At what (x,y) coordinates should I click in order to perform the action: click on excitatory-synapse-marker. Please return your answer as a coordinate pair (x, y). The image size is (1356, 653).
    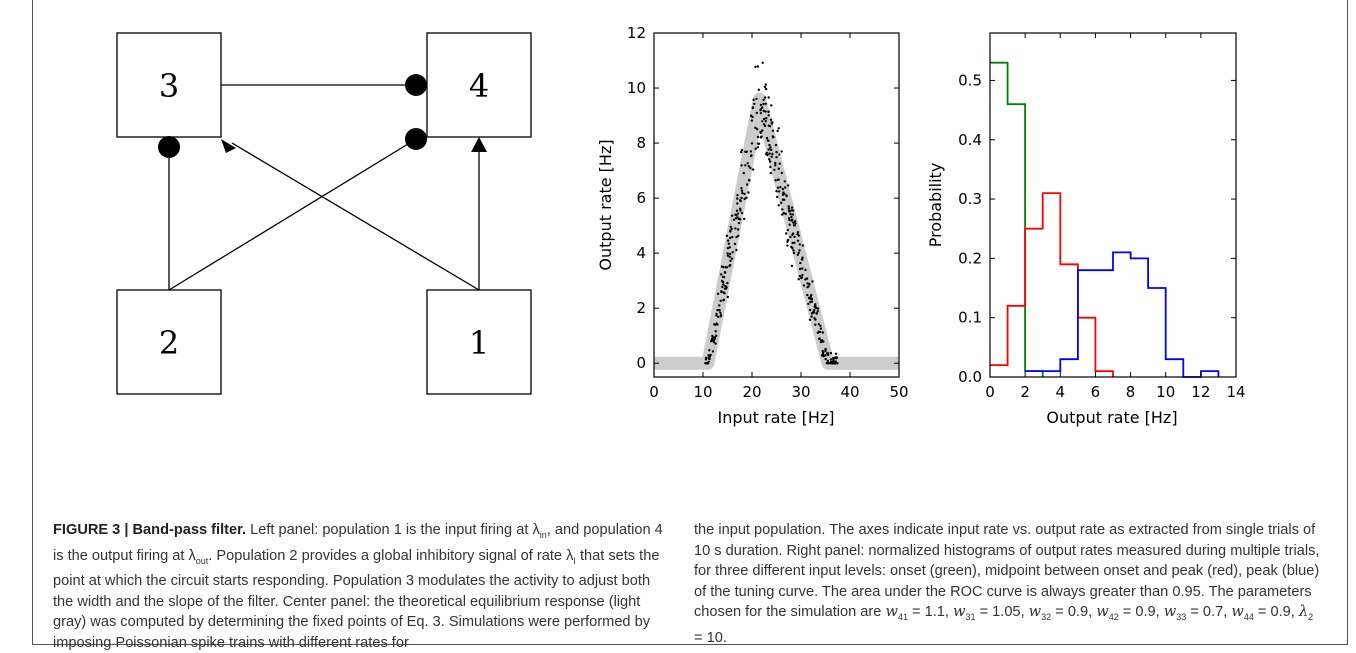
    Looking at the image, I should click on (479, 144).